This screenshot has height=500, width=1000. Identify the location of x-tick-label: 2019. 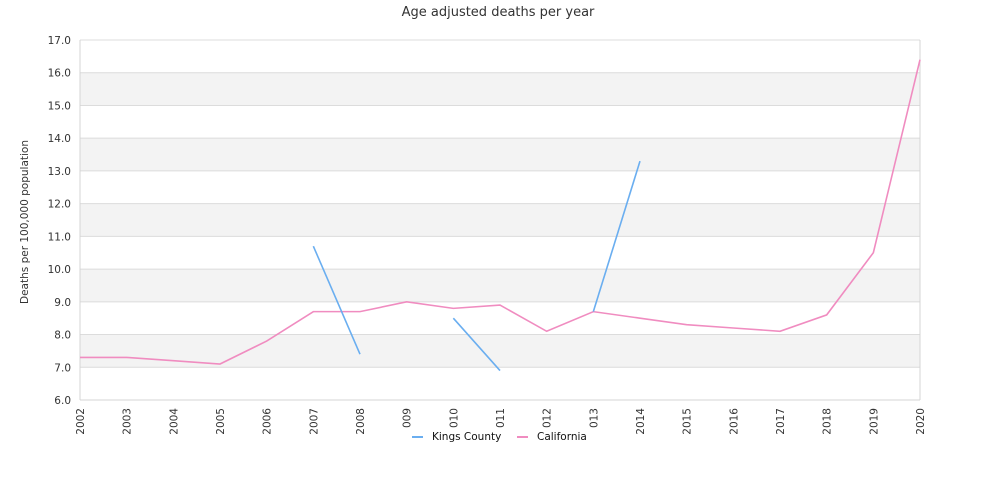
(874, 421).